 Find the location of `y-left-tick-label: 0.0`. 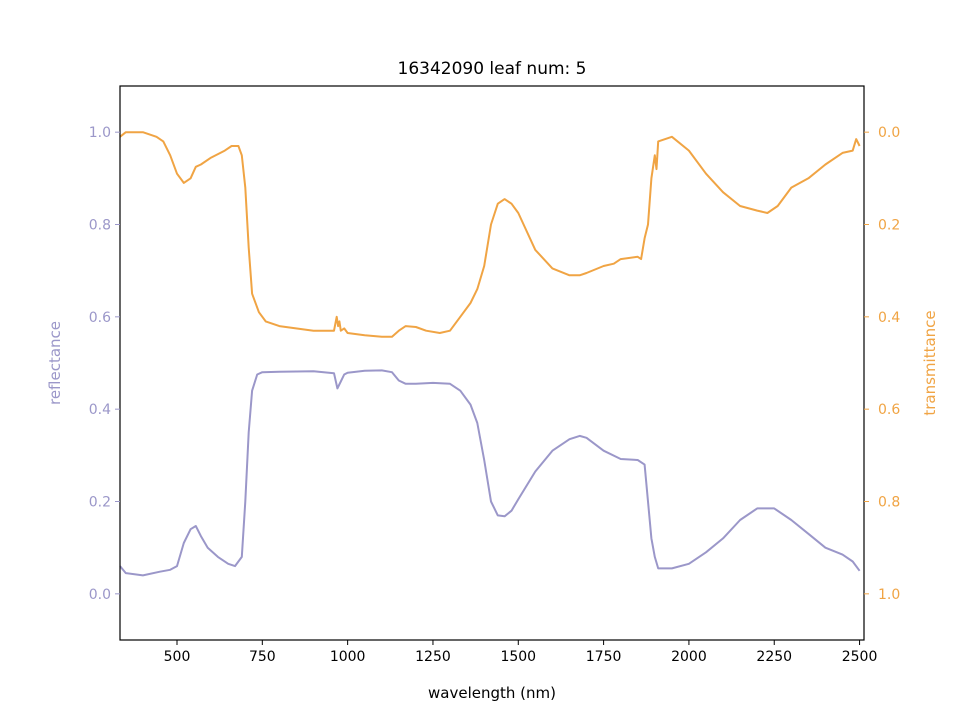

y-left-tick-label: 0.0 is located at coordinates (100, 595).